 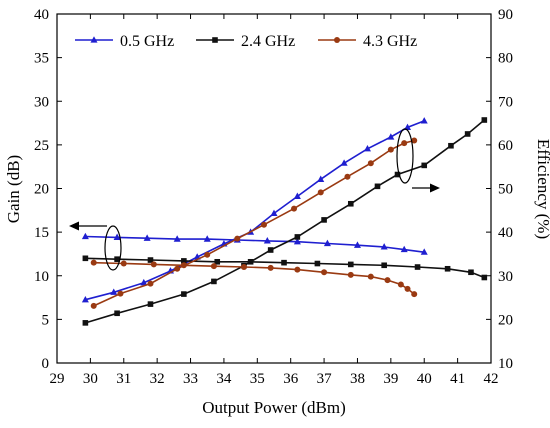 What do you see at coordinates (41, 190) in the screenshot?
I see `left-y-tick-label: 20` at bounding box center [41, 190].